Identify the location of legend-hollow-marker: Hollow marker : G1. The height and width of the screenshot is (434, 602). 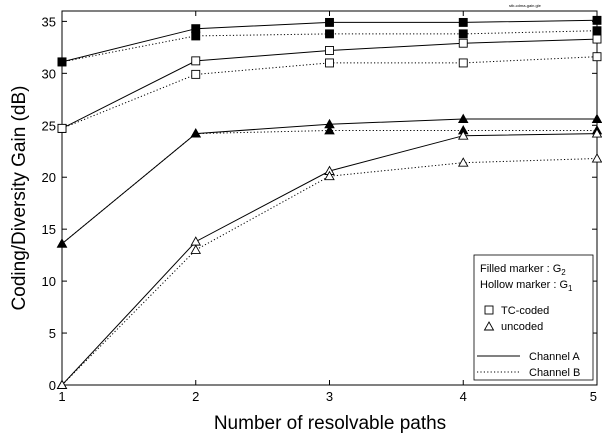
(526, 286).